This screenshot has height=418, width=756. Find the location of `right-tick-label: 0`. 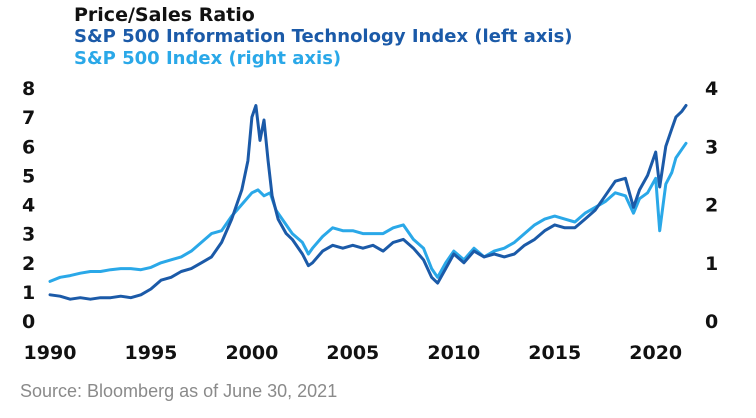

right-tick-label: 0 is located at coordinates (711, 322).